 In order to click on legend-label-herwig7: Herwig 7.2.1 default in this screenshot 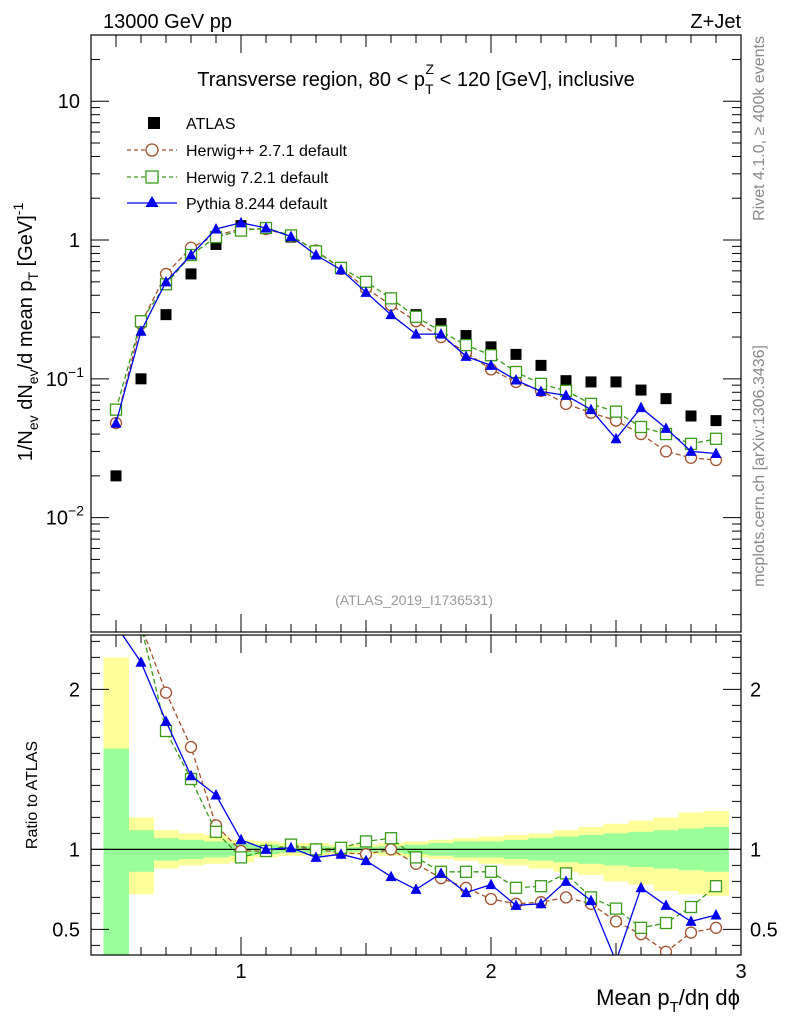, I will do `click(257, 178)`.